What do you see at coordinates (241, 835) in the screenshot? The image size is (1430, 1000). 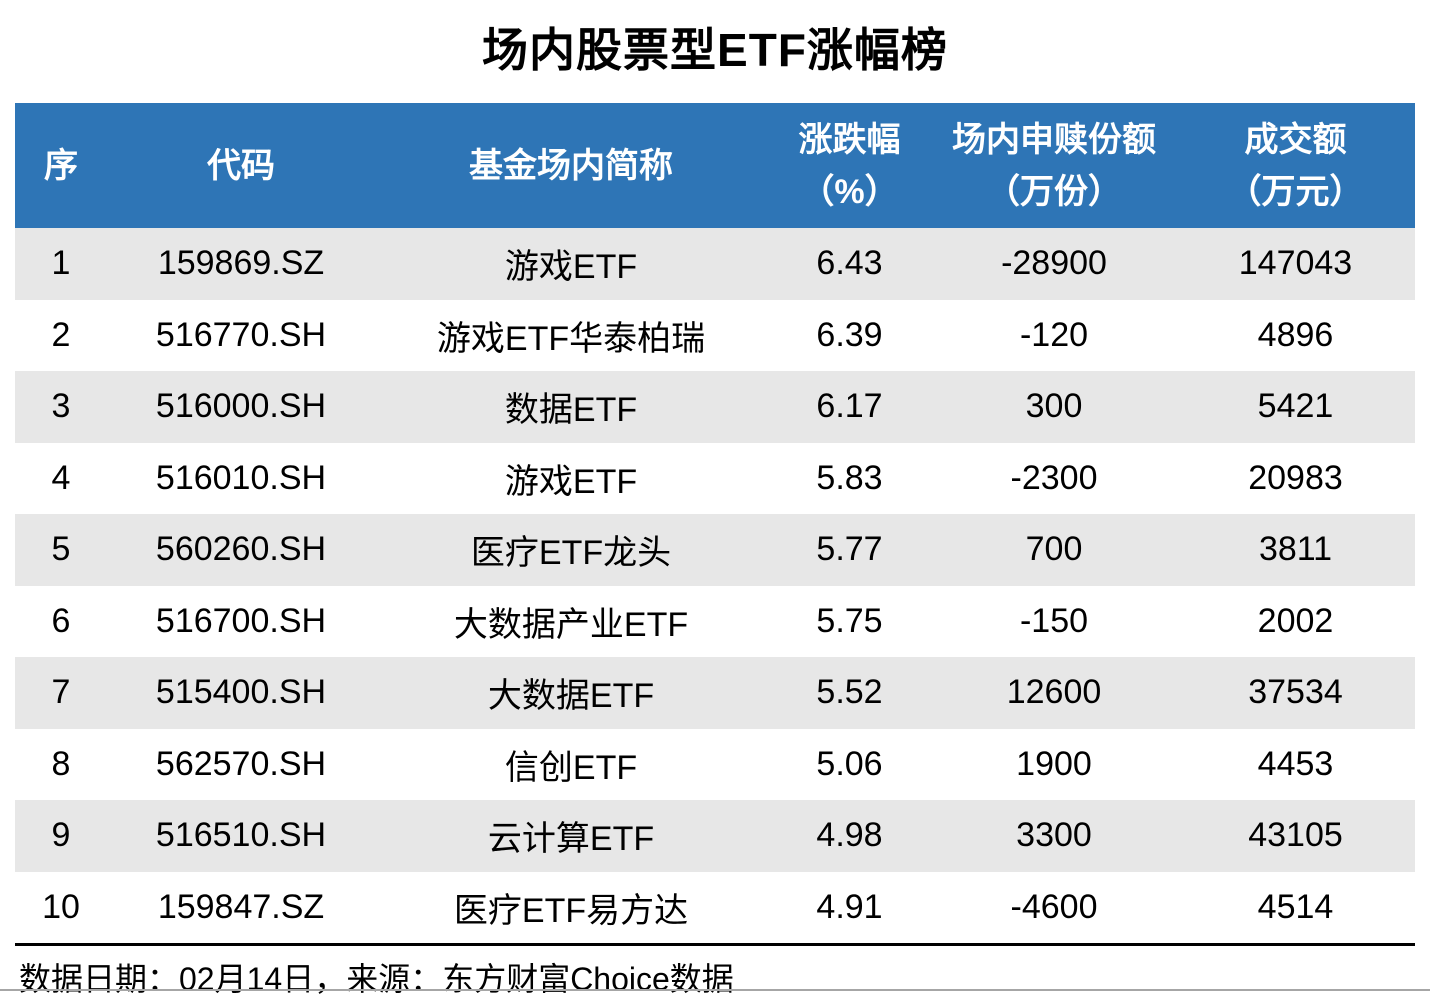 I see `cell-code: 516510.SH` at bounding box center [241, 835].